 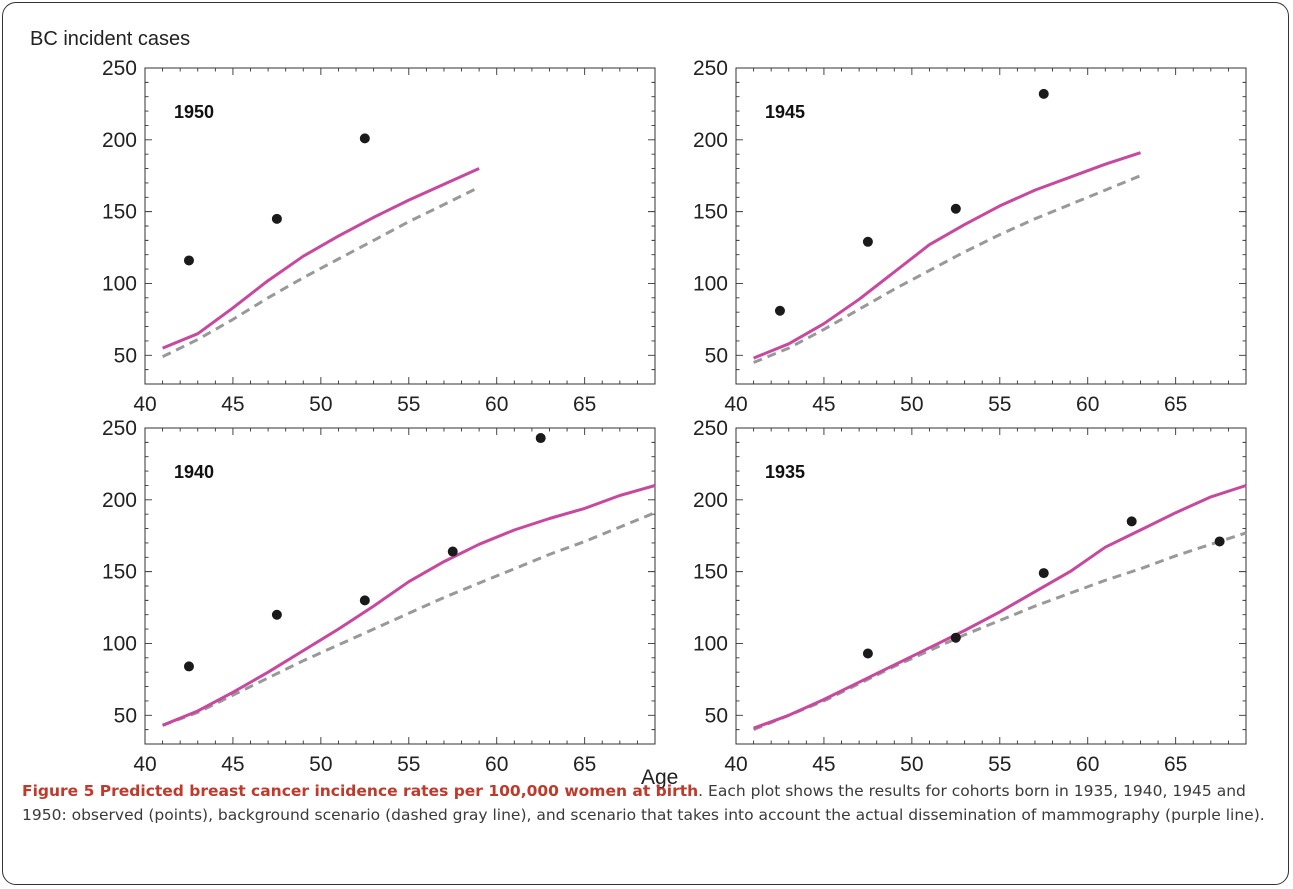 What do you see at coordinates (194, 472) in the screenshot?
I see `panel-label: 1940` at bounding box center [194, 472].